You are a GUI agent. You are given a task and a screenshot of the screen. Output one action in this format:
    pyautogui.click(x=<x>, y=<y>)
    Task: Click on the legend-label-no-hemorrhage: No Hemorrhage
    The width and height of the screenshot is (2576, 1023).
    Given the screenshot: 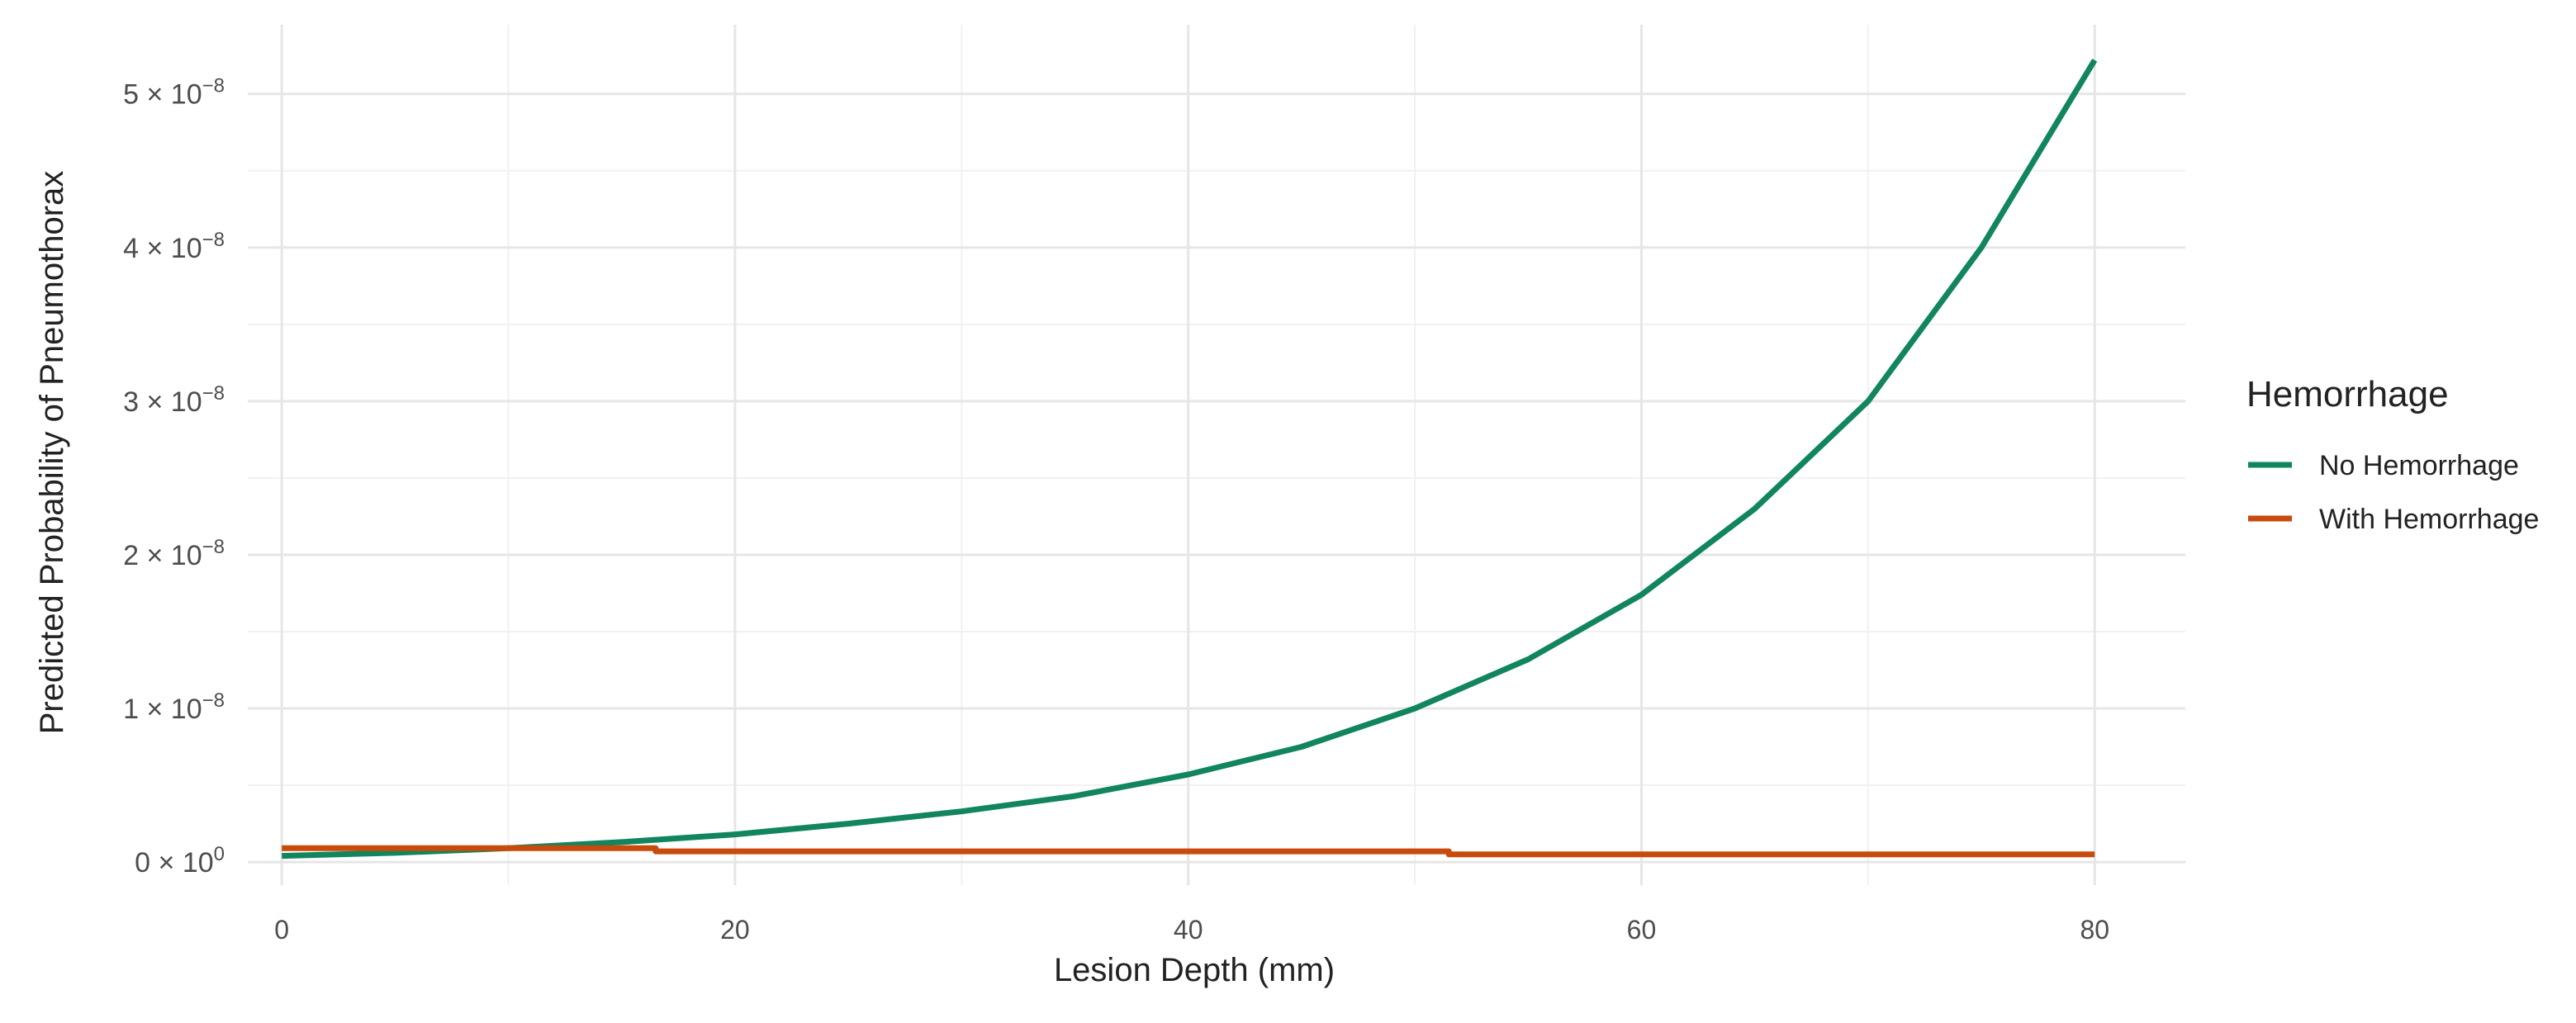 What is the action you would take?
    pyautogui.click(x=2419, y=465)
    